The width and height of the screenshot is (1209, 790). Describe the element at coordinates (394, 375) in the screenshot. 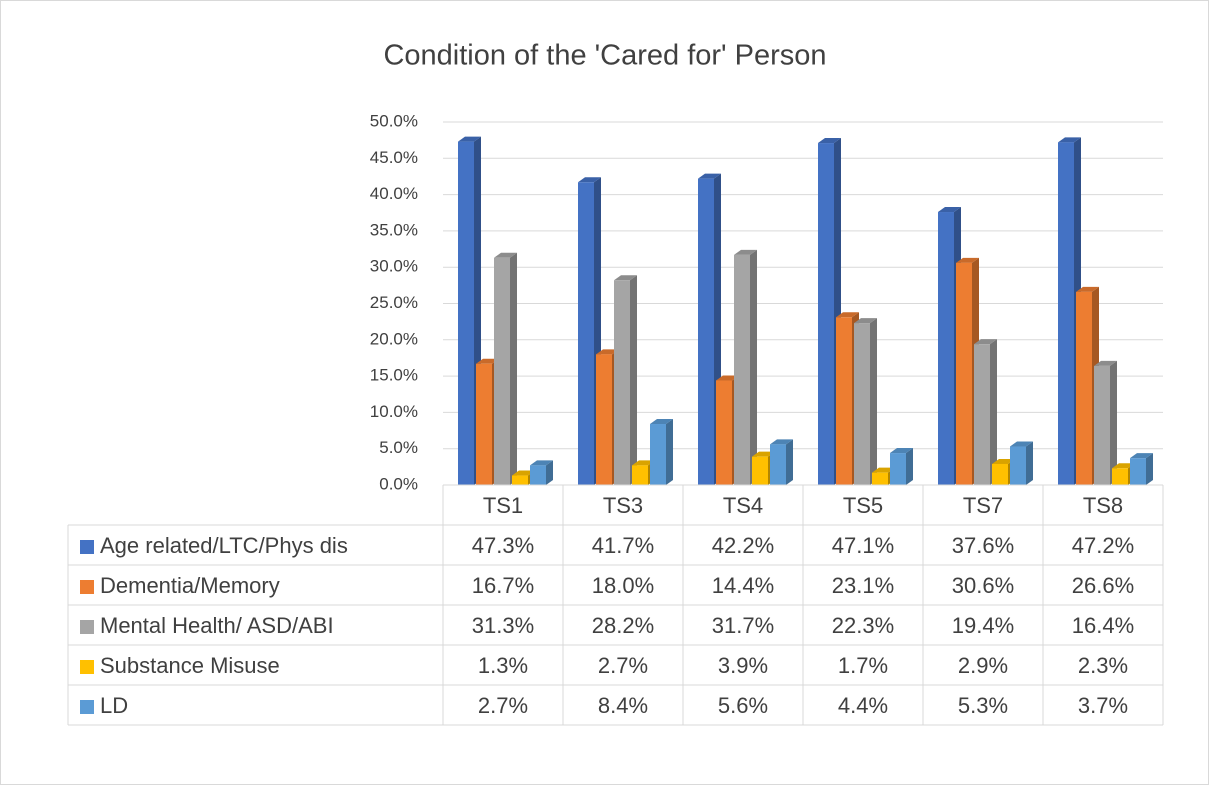

I see `y-tick-label: 15.0%` at that location.